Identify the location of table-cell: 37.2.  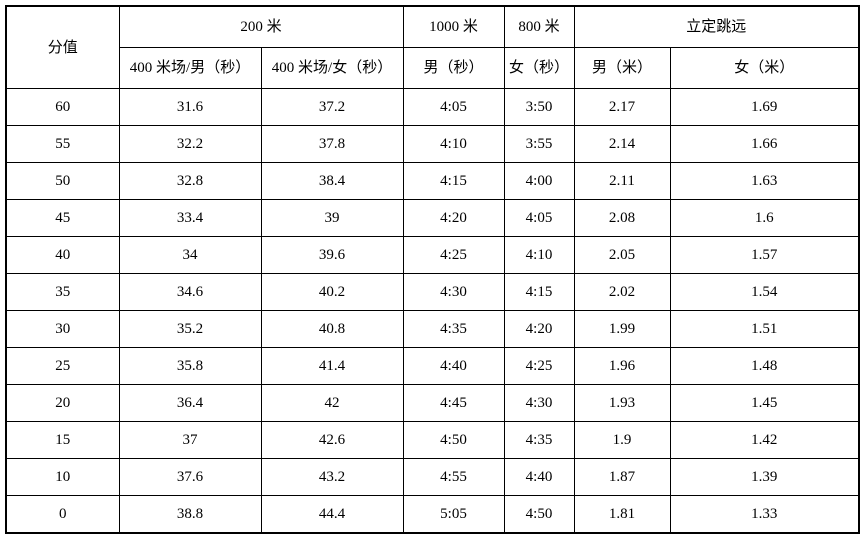
(332, 107).